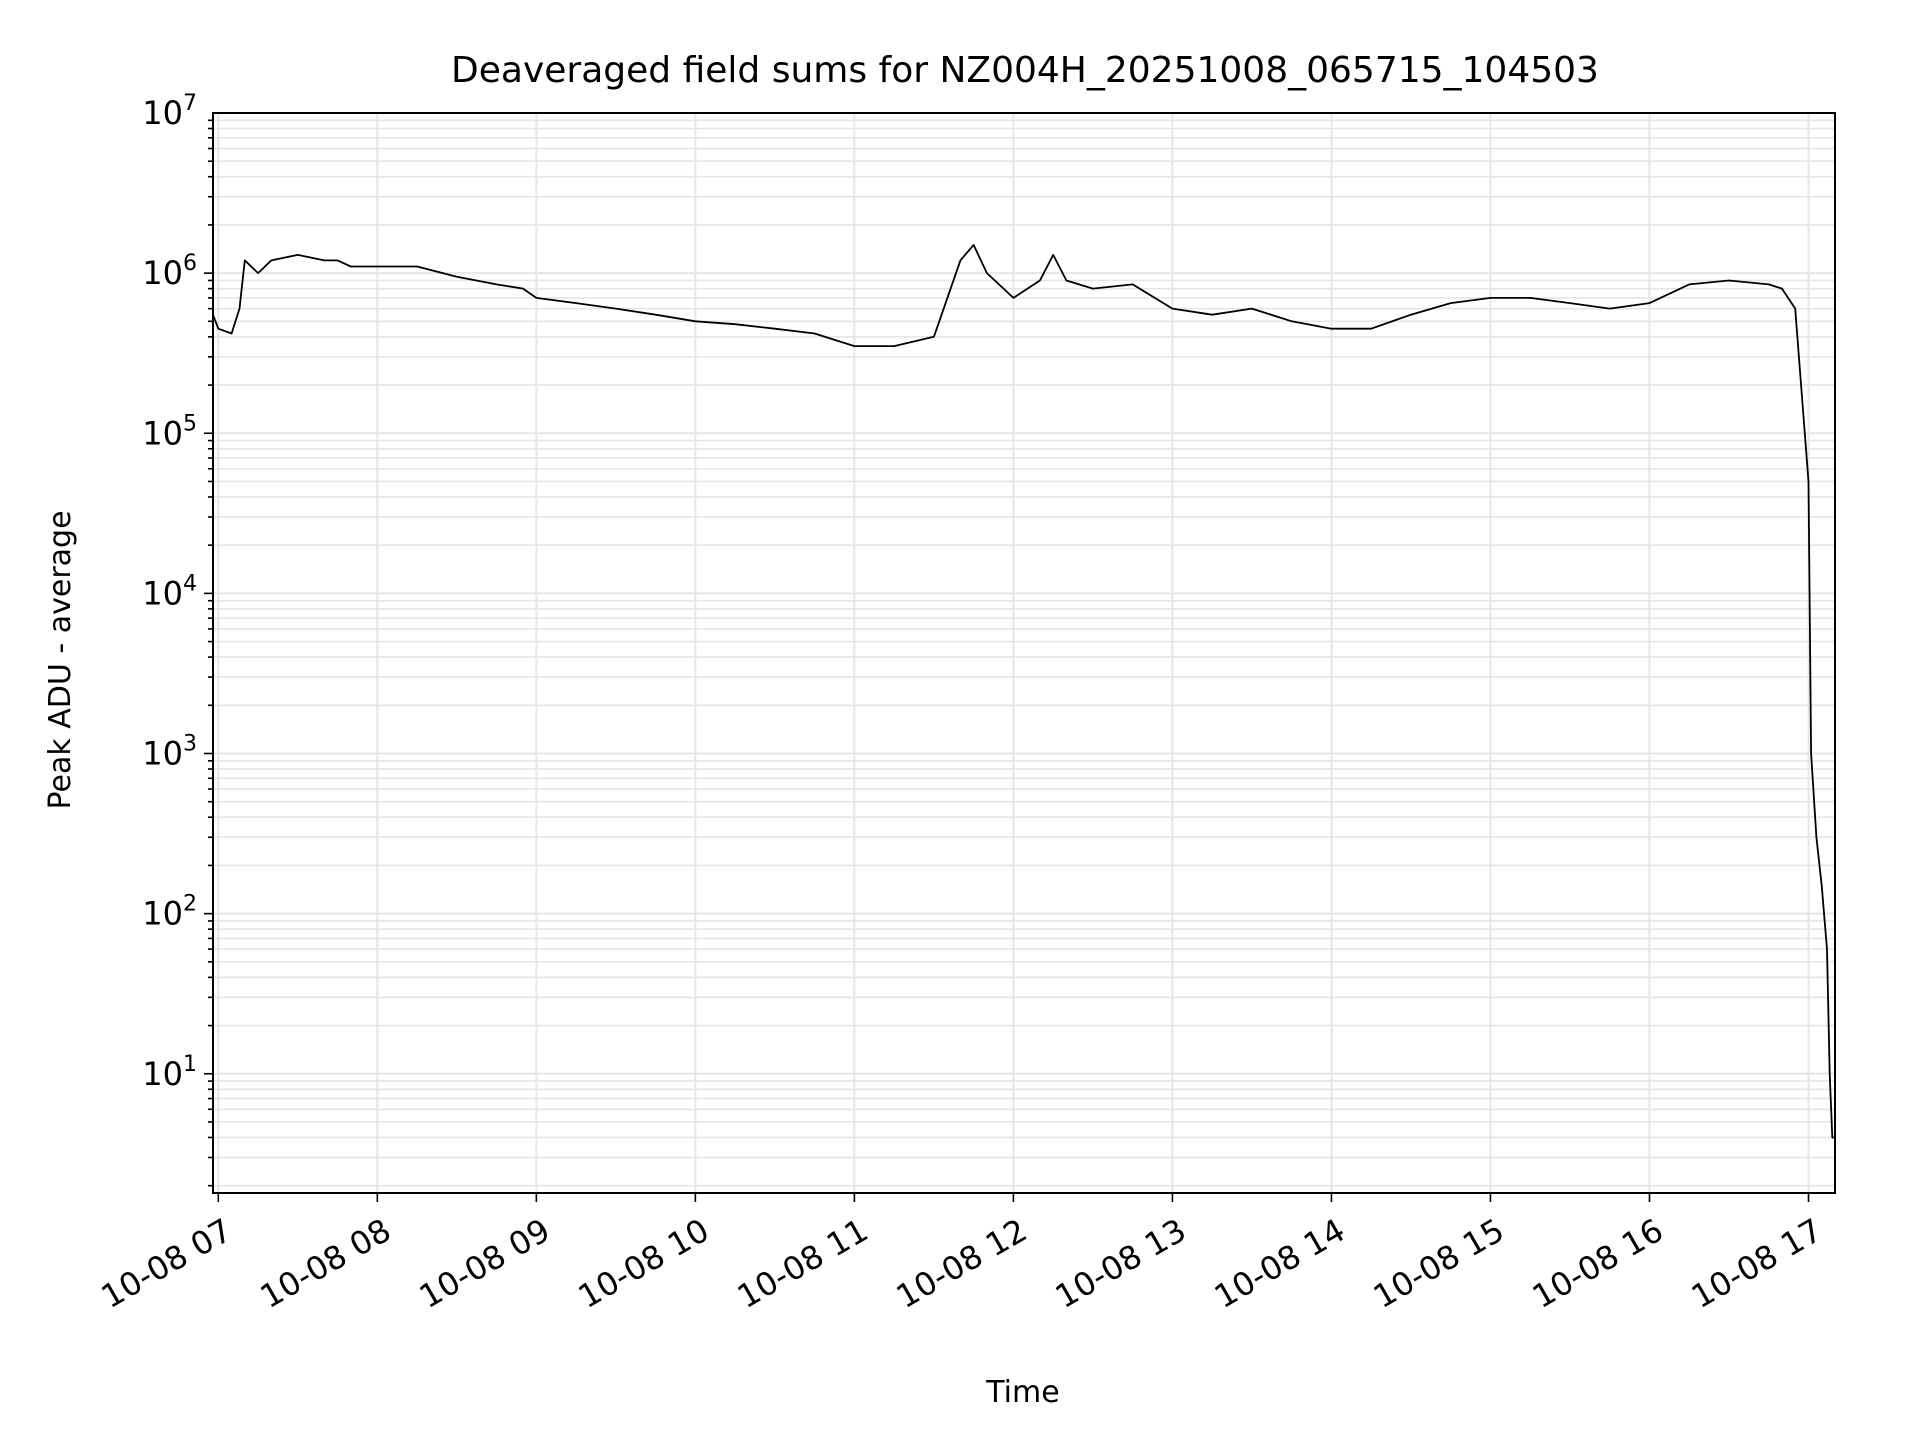 Image resolution: width=1920 pixels, height=1440 pixels. I want to click on y-axis-label: Peak ADU - average, so click(60, 659).